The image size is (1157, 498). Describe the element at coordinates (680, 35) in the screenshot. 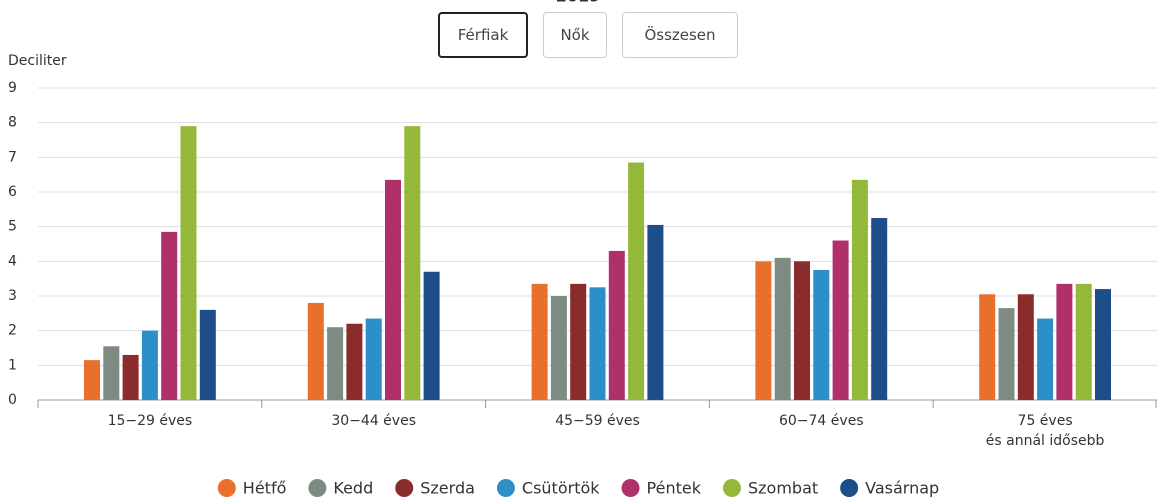

I see `button: Összesen` at that location.